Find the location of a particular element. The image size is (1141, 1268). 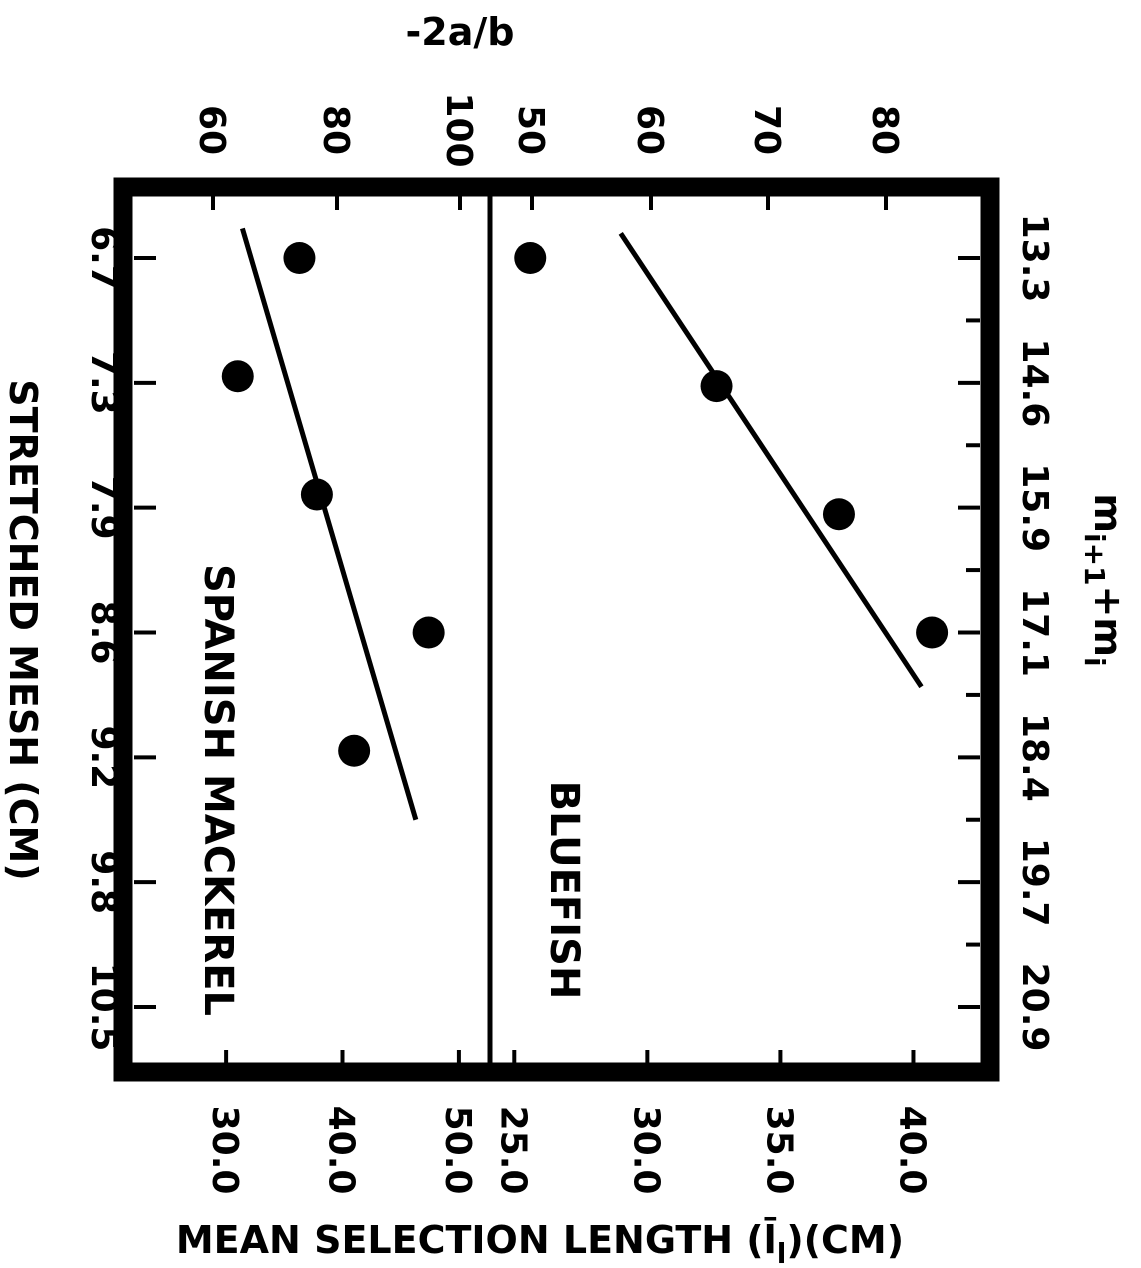

stretched-mesh-tick-label: 9.8 is located at coordinates (103, 882).